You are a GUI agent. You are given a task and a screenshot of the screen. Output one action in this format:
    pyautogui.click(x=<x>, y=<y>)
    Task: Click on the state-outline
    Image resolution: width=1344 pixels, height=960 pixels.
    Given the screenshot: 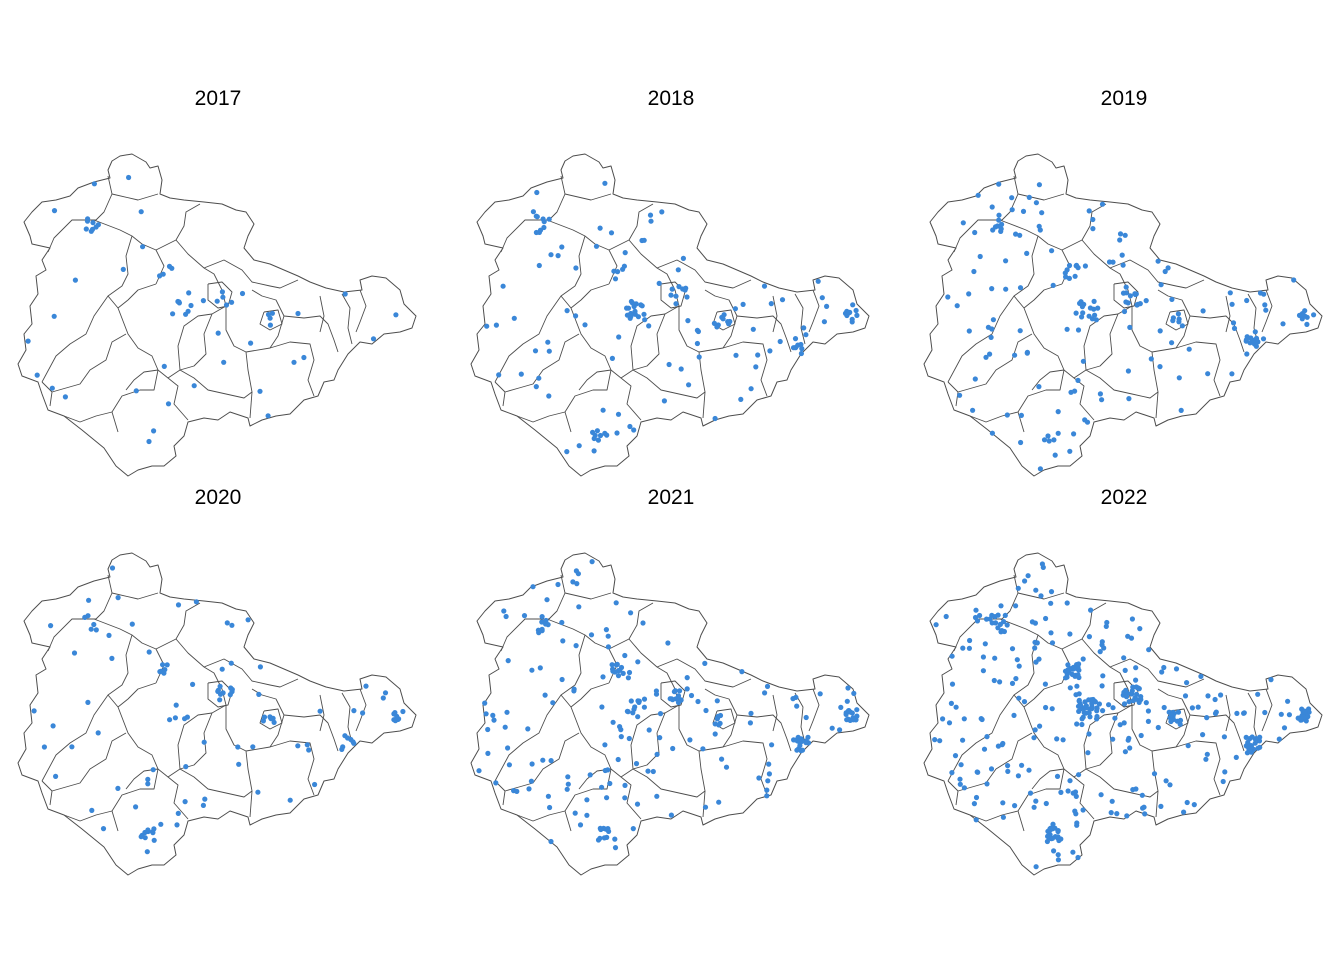 What is the action you would take?
    pyautogui.click(x=670, y=714)
    